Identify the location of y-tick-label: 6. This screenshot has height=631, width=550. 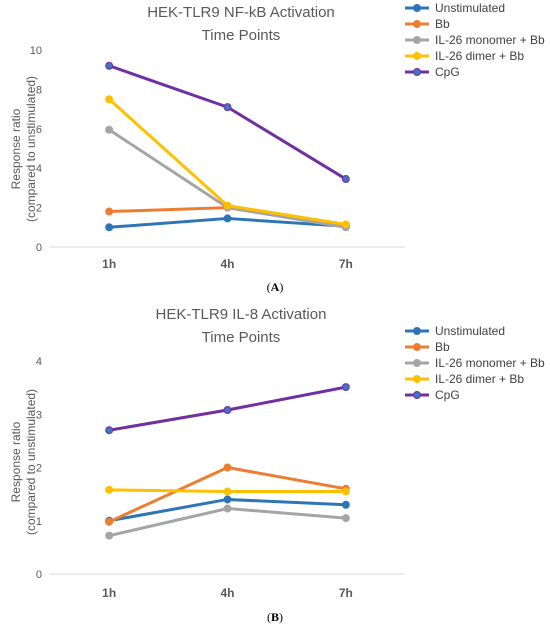
(39, 130).